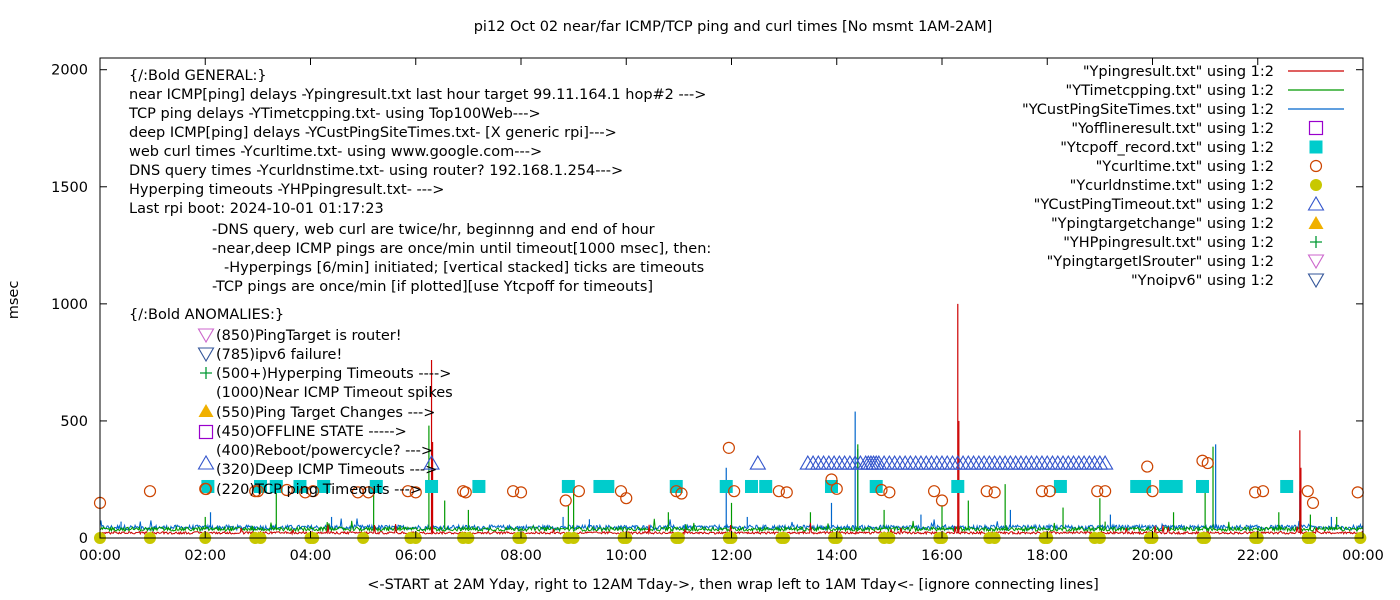  I want to click on x-tick-label: 10:00, so click(626, 556).